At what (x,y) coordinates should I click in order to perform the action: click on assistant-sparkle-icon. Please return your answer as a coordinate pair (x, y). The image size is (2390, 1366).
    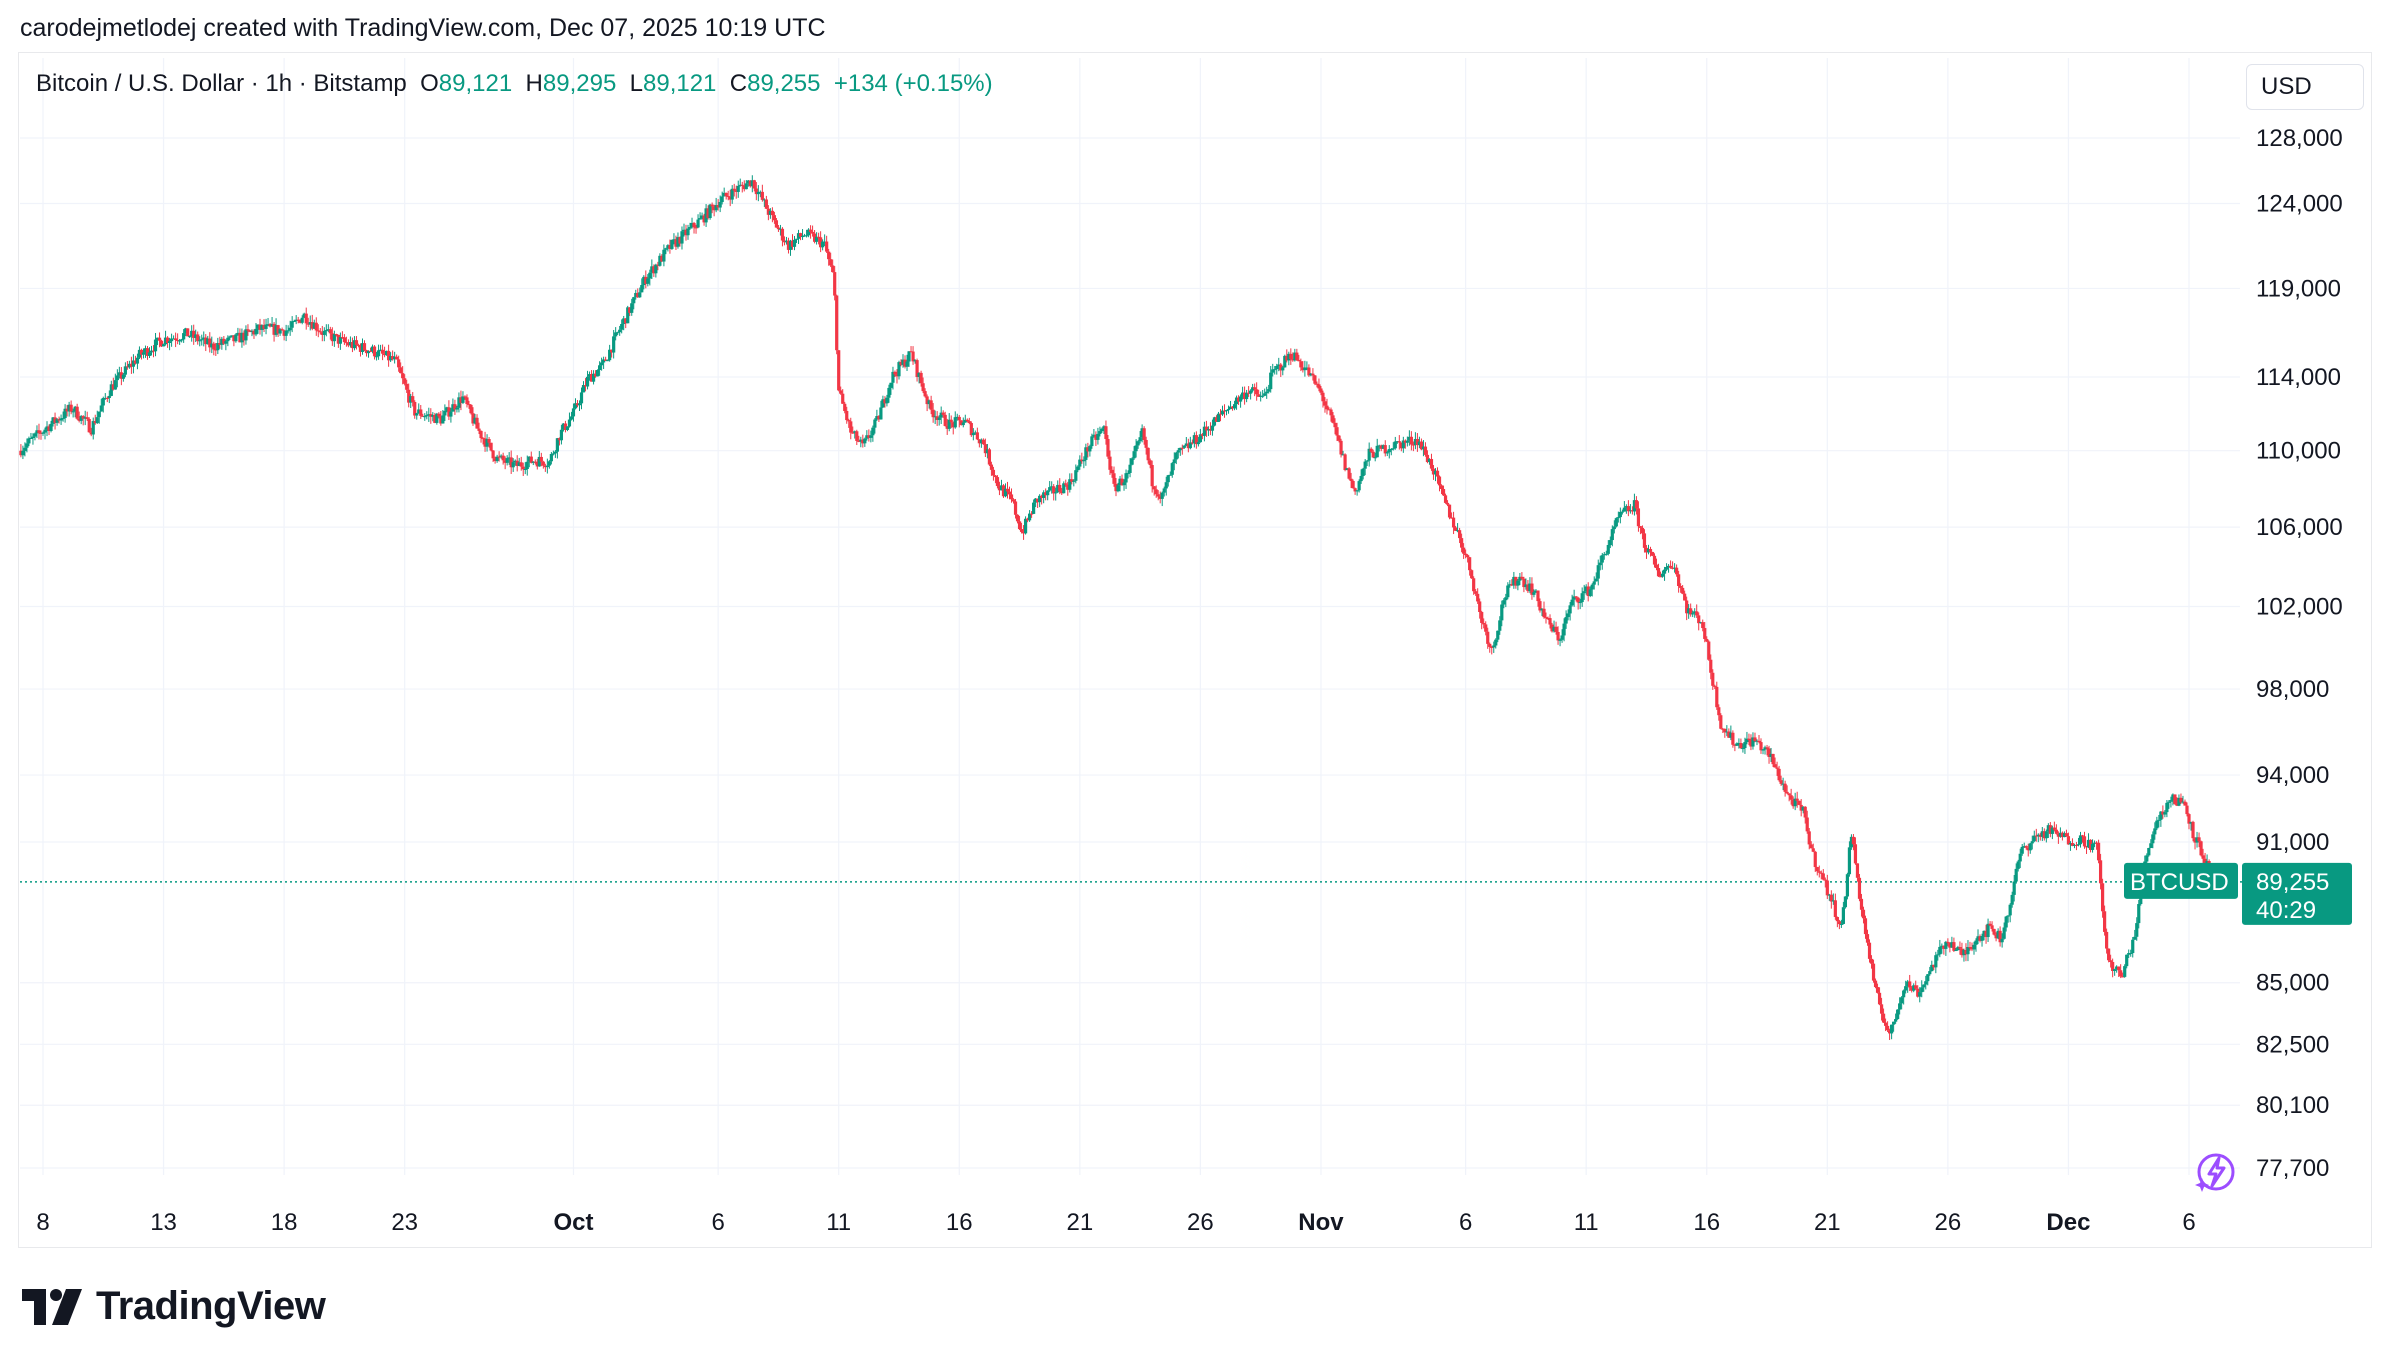
    Looking at the image, I should click on (2215, 1172).